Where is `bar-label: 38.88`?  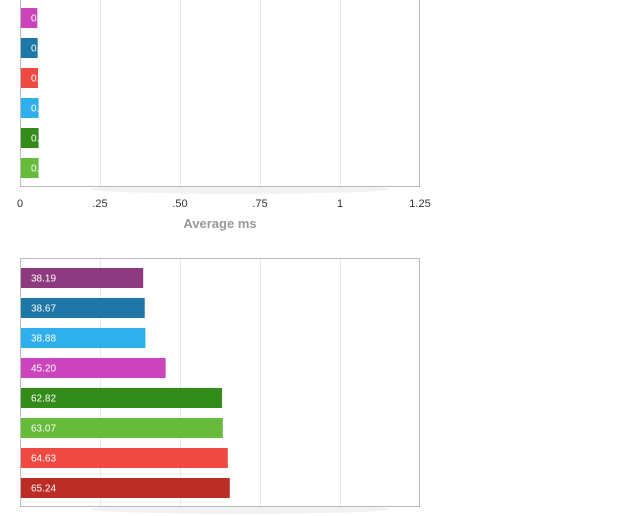
bar-label: 38.88 is located at coordinates (43, 339).